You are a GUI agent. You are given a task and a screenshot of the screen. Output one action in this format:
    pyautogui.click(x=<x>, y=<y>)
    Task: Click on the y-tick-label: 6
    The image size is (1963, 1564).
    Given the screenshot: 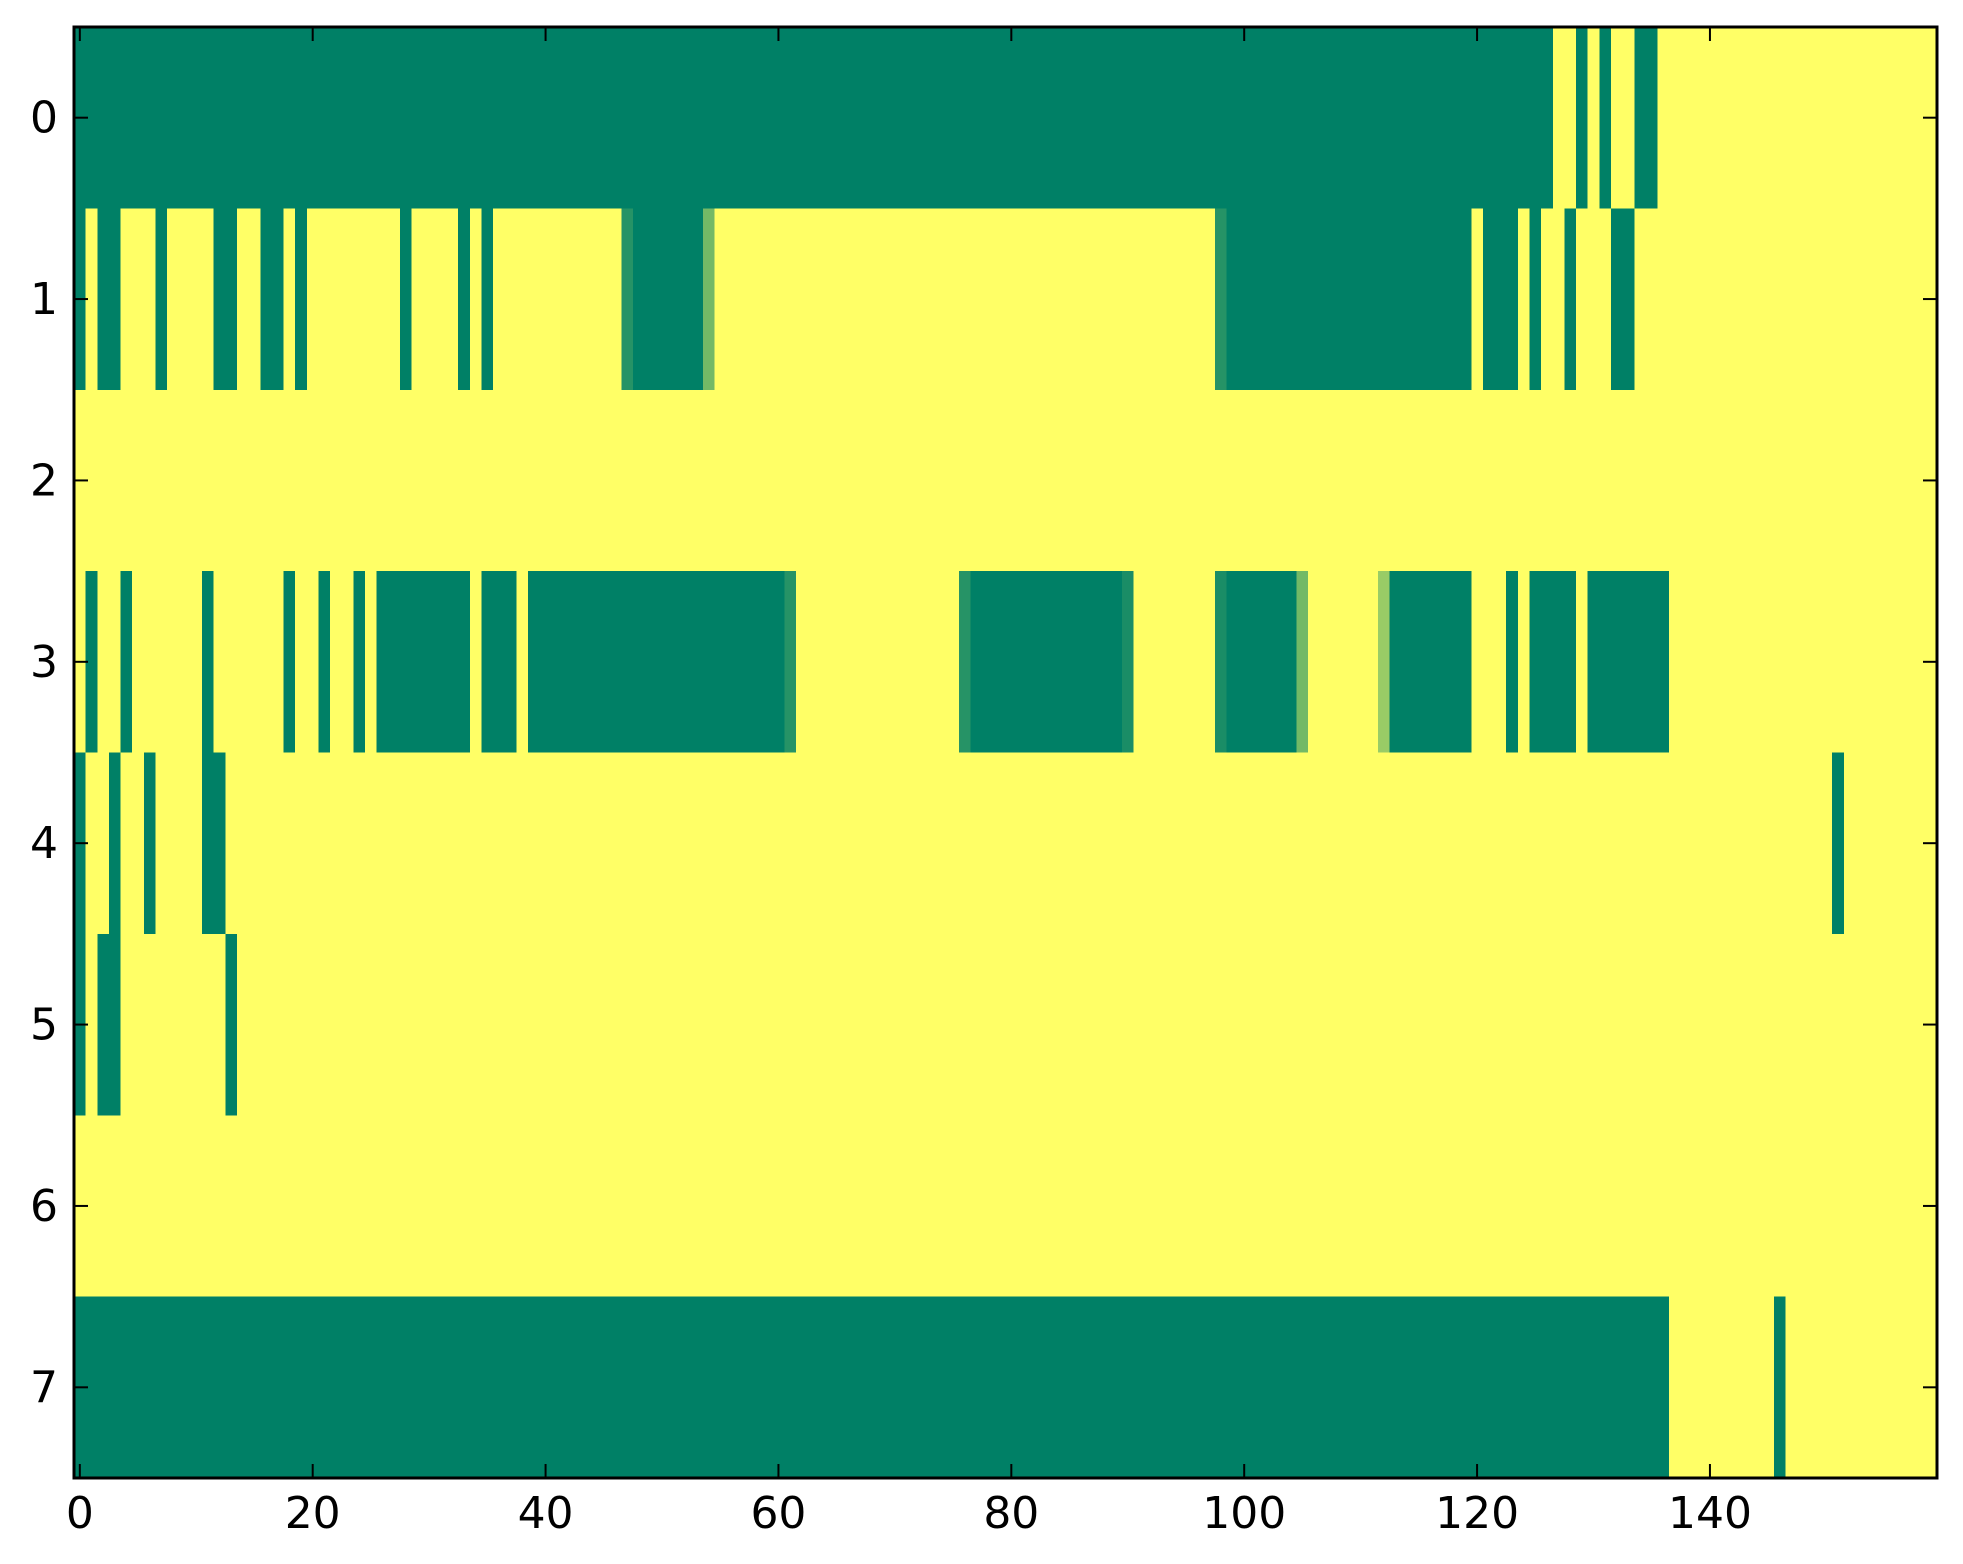 What is the action you would take?
    pyautogui.click(x=44, y=1206)
    